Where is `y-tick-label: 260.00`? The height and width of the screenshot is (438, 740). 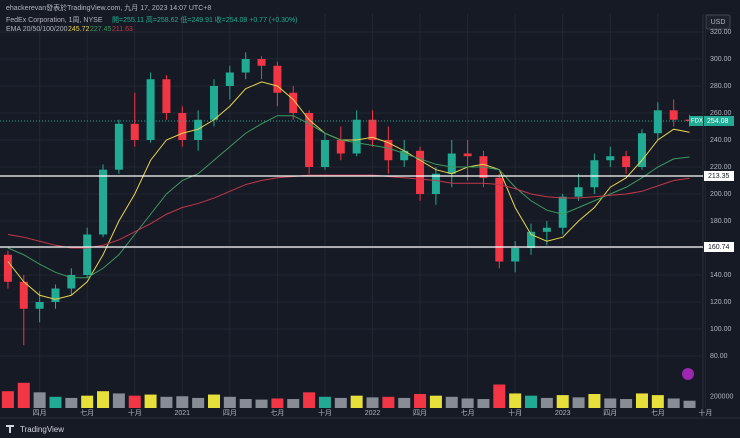 y-tick-label: 260.00 is located at coordinates (721, 113).